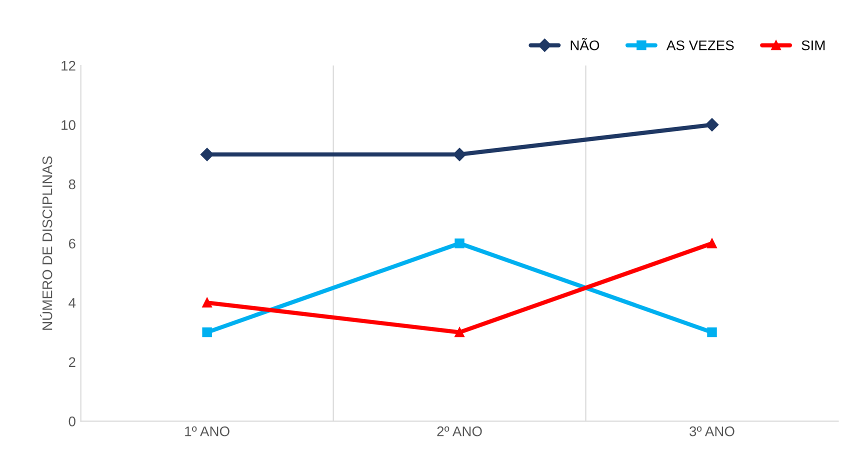 This screenshot has width=851, height=468. What do you see at coordinates (712, 431) in the screenshot?
I see `x-tick-label: 3º ANO` at bounding box center [712, 431].